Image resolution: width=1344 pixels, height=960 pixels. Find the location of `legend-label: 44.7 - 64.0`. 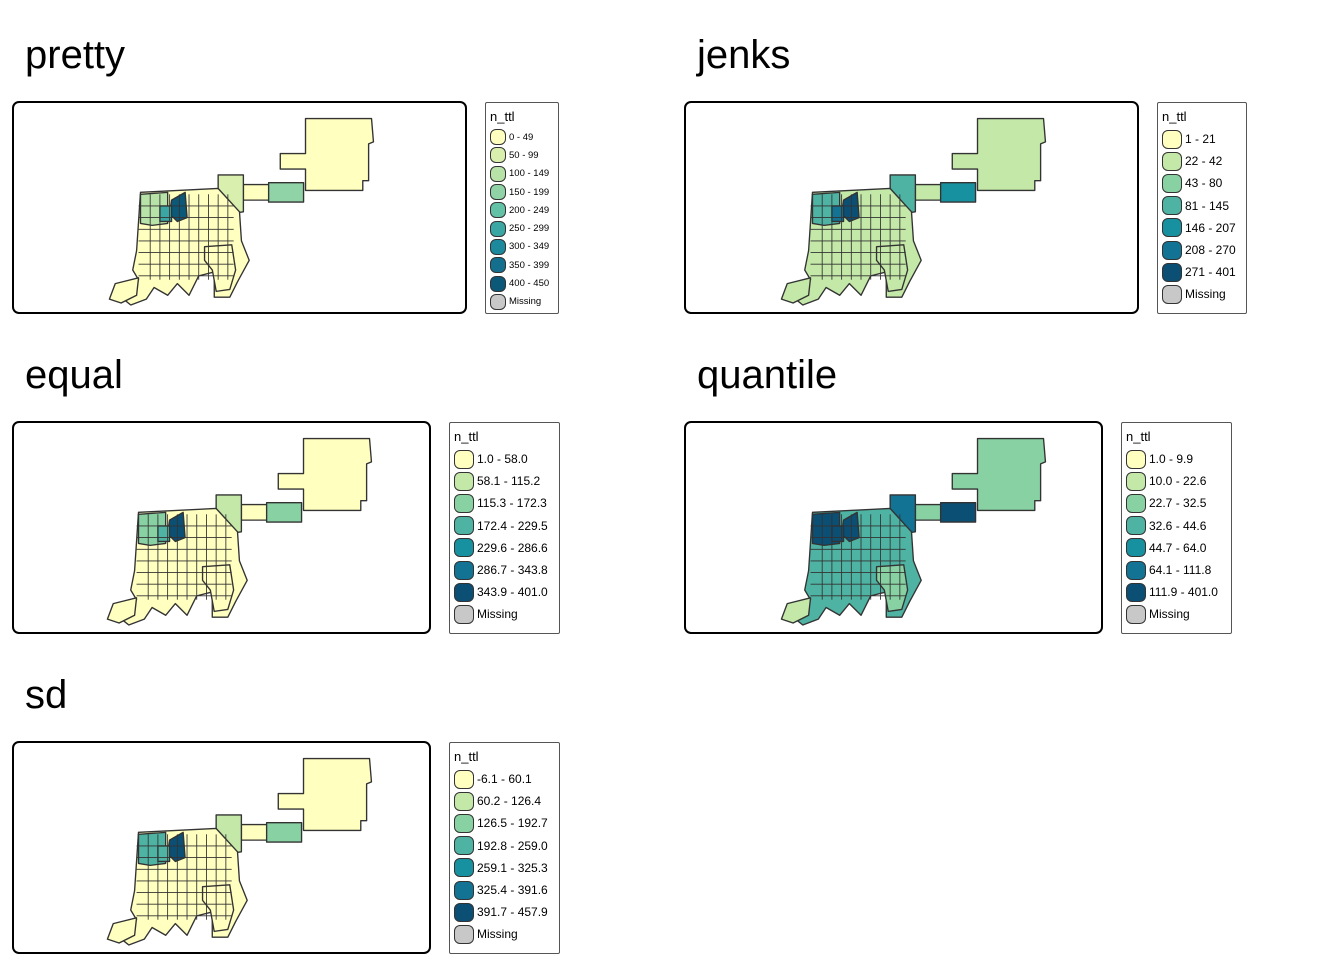

legend-label: 44.7 - 64.0 is located at coordinates (1178, 547).